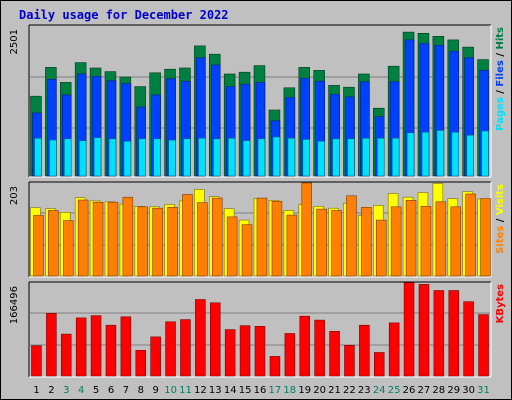 The width and height of the screenshot is (512, 400). I want to click on day-label-1: 1, so click(36, 390).